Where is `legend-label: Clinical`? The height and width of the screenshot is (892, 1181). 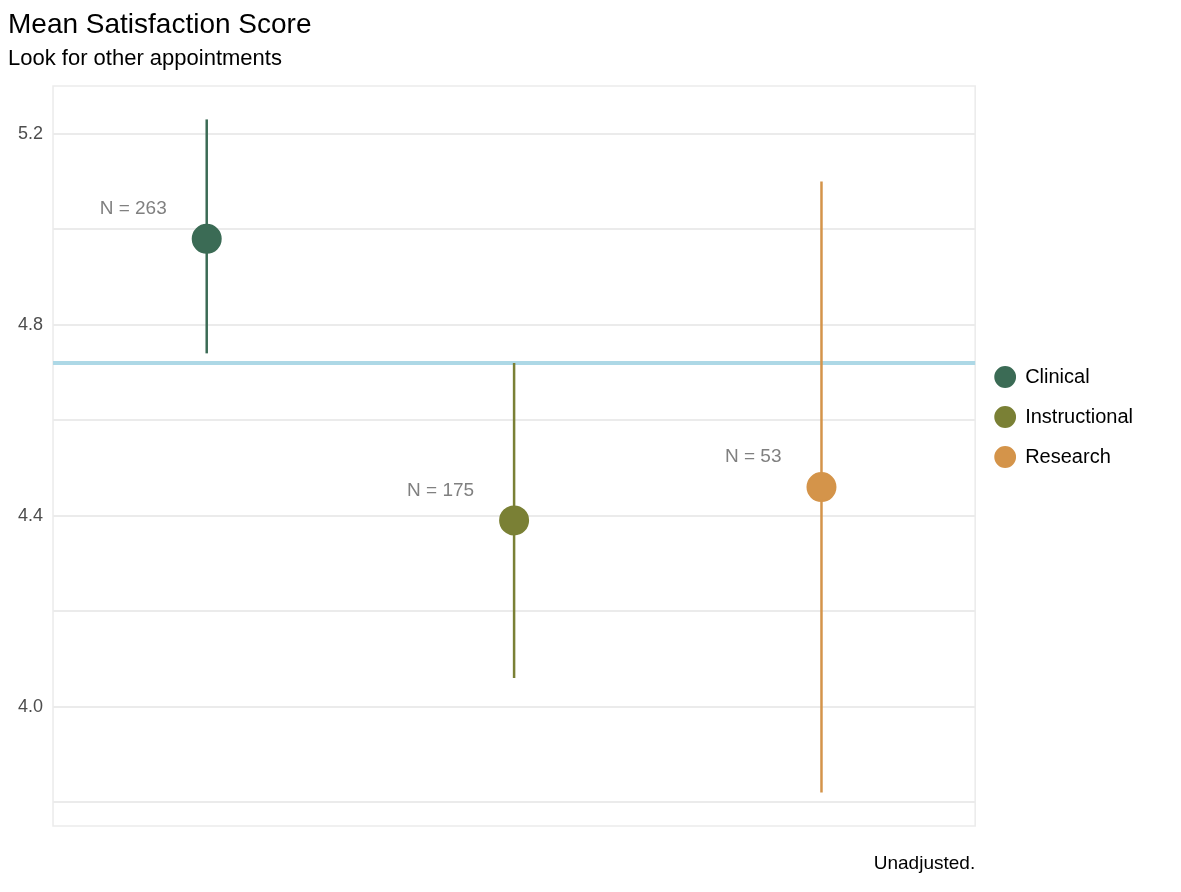 legend-label: Clinical is located at coordinates (1057, 375).